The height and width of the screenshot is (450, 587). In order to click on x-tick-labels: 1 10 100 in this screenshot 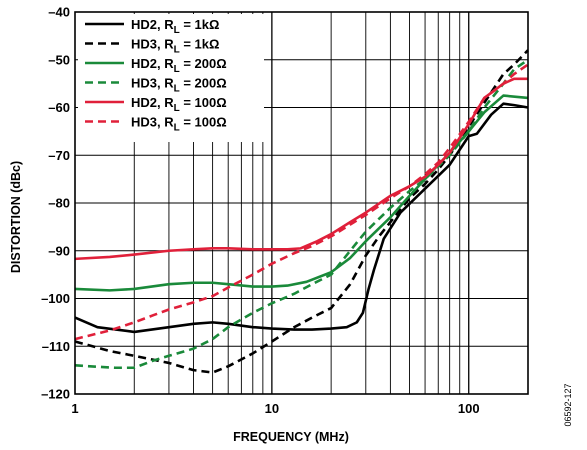, I will do `click(275, 408)`.